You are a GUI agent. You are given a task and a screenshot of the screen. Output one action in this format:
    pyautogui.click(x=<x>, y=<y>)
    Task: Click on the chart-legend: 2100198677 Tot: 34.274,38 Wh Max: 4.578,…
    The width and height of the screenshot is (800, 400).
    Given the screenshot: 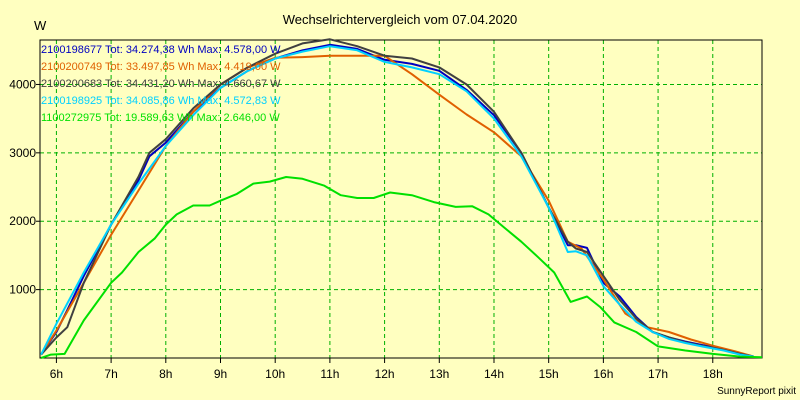 What is the action you would take?
    pyautogui.click(x=161, y=84)
    